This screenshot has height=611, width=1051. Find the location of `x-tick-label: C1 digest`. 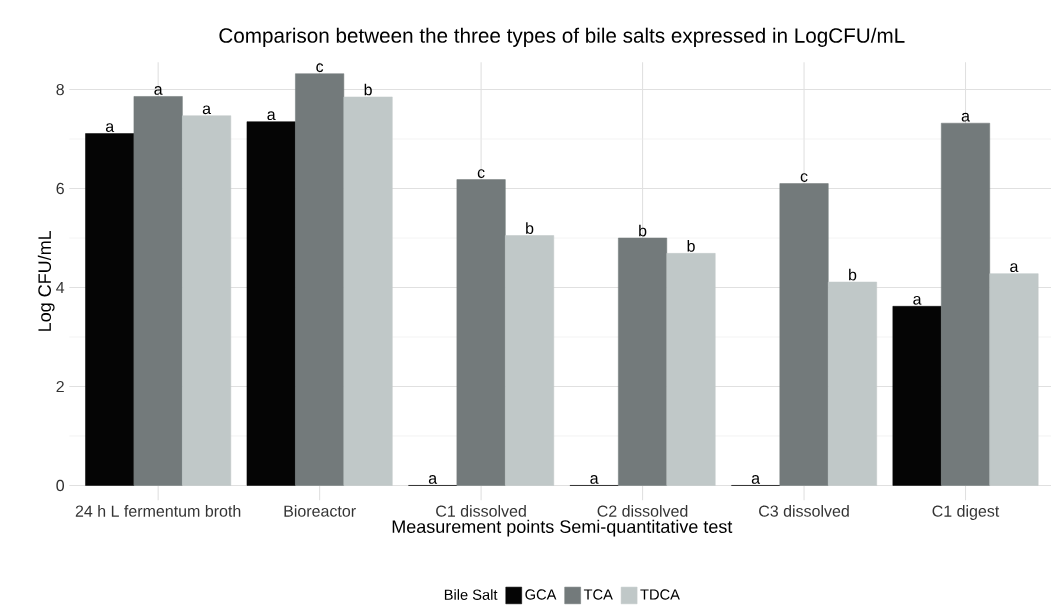

x-tick-label: C1 digest is located at coordinates (966, 512).